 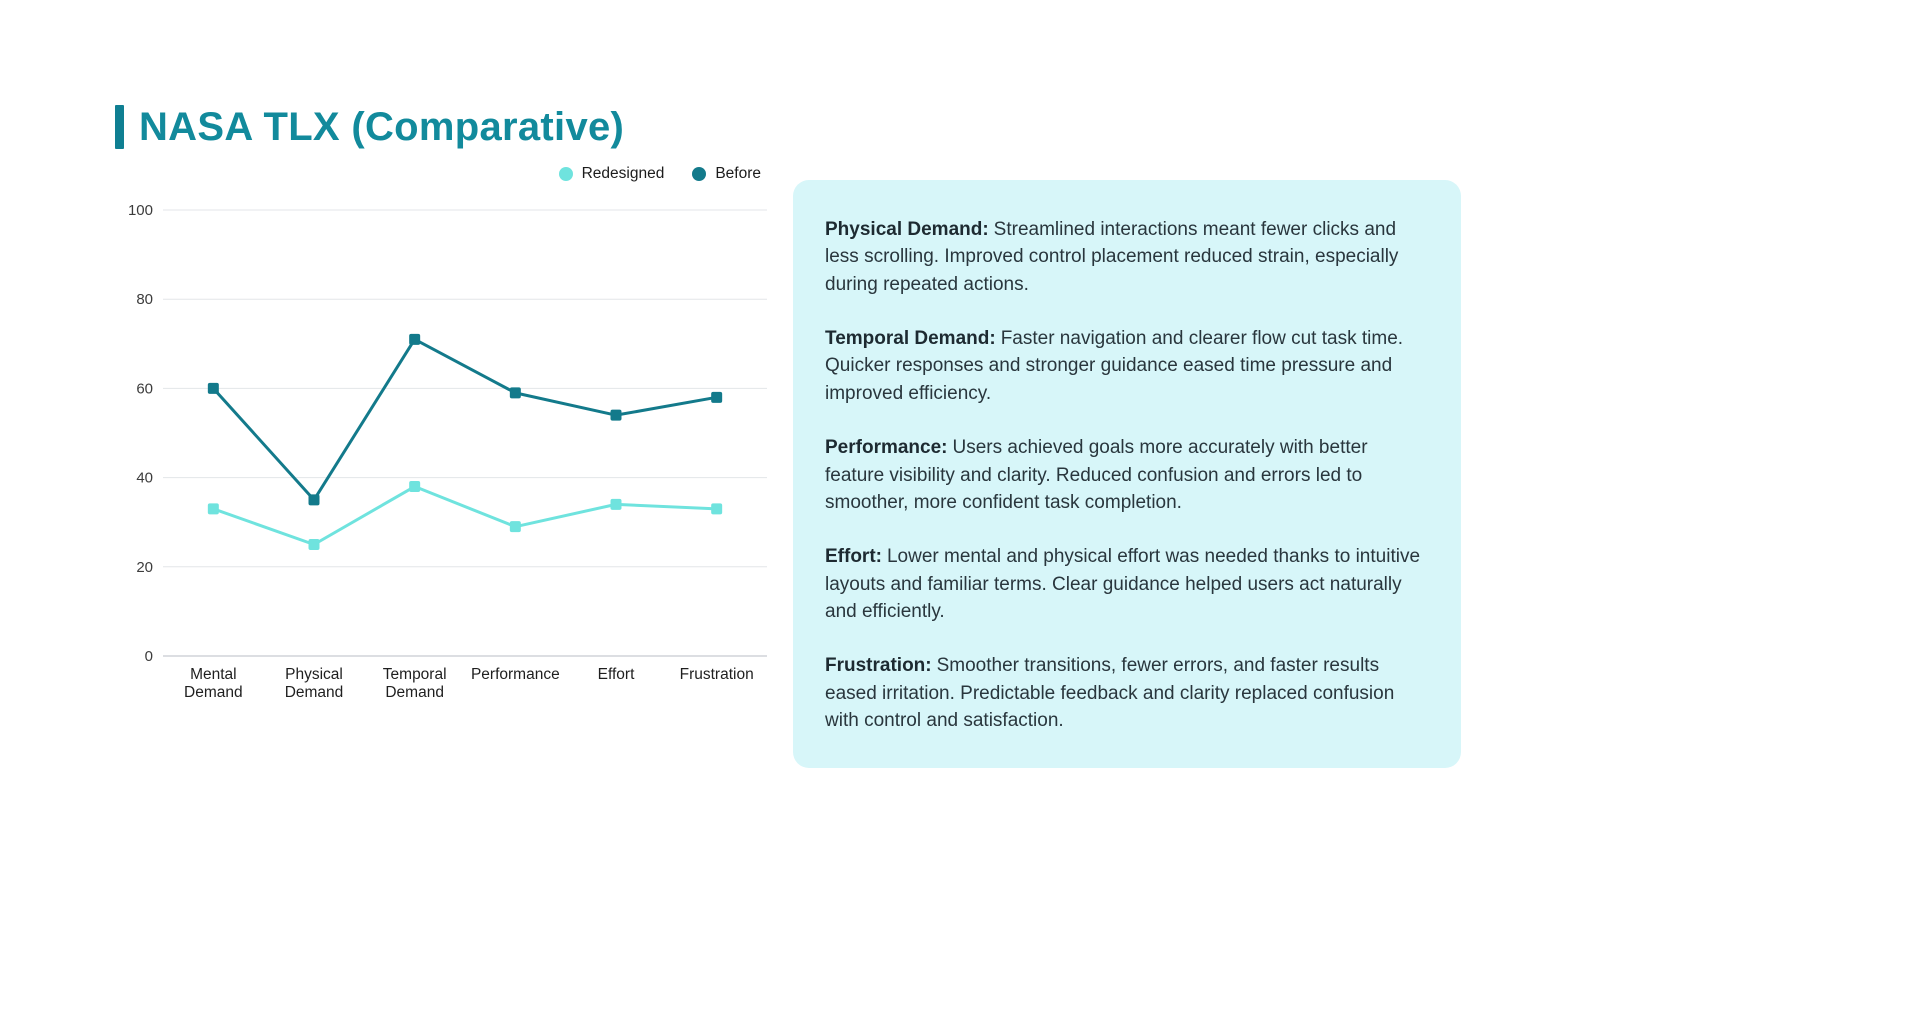 What do you see at coordinates (441, 174) in the screenshot?
I see `chart-legend: Redesigned Before` at bounding box center [441, 174].